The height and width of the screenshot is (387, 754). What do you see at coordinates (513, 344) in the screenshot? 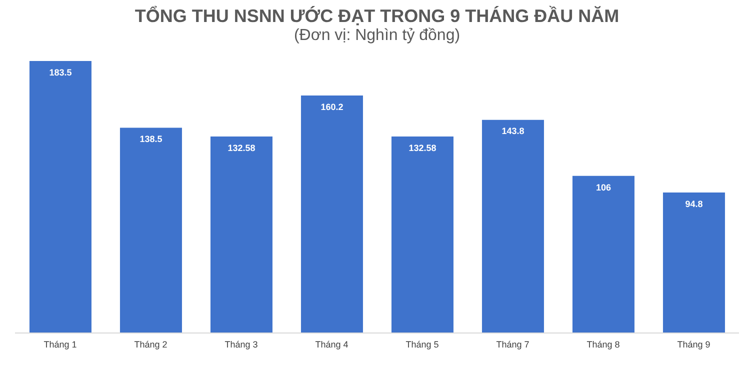
I see `x-tick-label: Tháng 7` at bounding box center [513, 344].